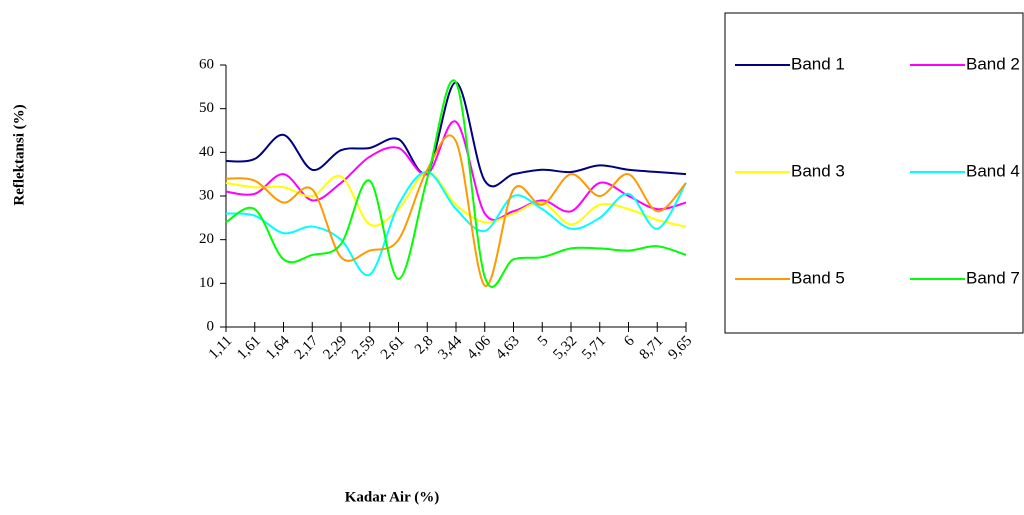 This screenshot has width=1024, height=515. Describe the element at coordinates (565, 348) in the screenshot. I see `x-tick-label: 5,32` at that location.